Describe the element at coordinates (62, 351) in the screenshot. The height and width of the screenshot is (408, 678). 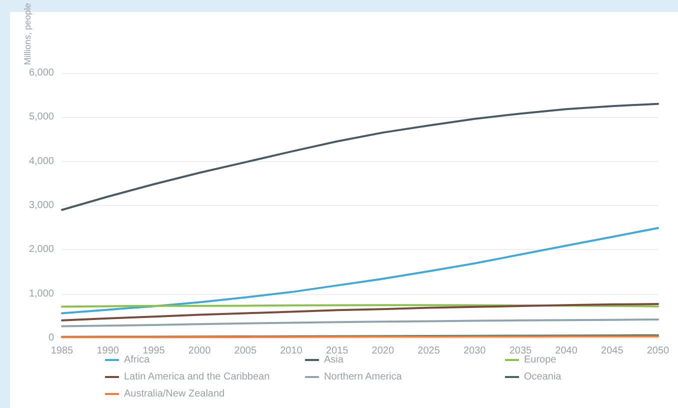
I see `x-tick-label: 1985` at that location.